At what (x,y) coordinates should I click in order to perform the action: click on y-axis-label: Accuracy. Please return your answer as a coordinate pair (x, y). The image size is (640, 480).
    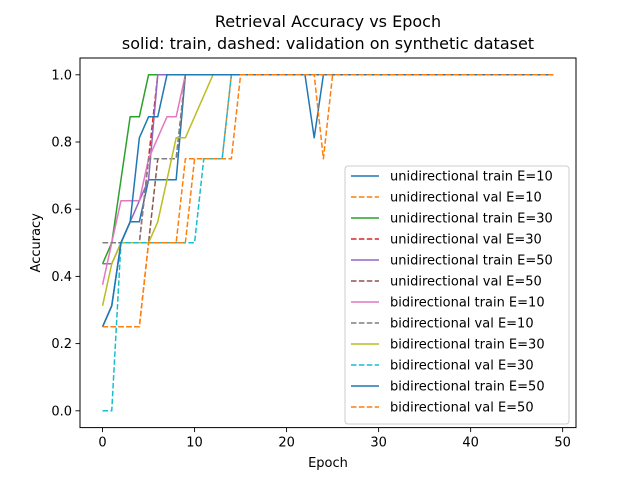
    Looking at the image, I should click on (36, 243).